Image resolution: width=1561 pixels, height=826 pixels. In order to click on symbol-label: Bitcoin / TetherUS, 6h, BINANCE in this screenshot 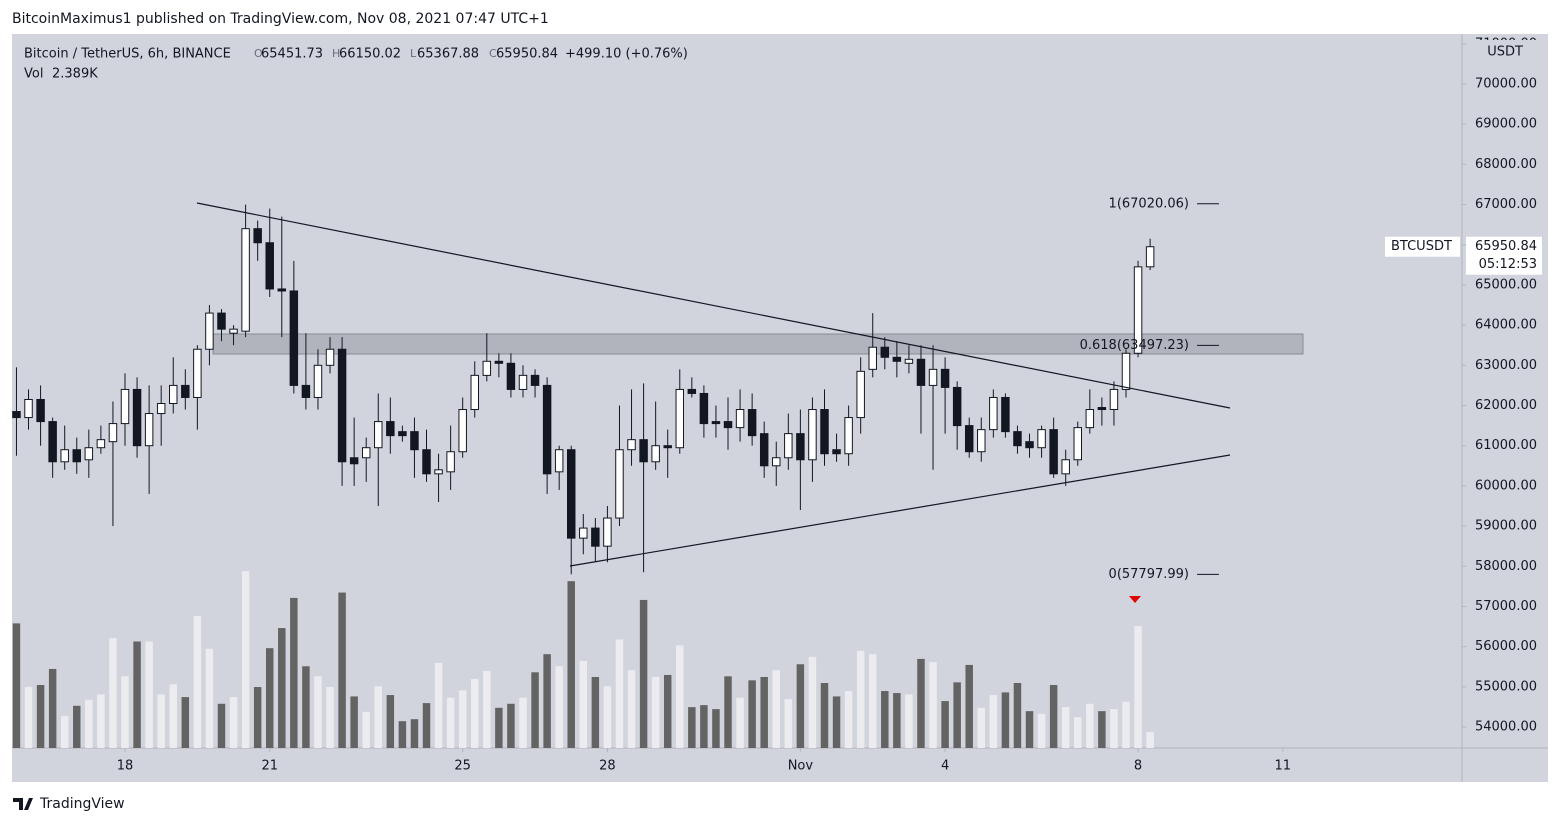, I will do `click(127, 54)`.